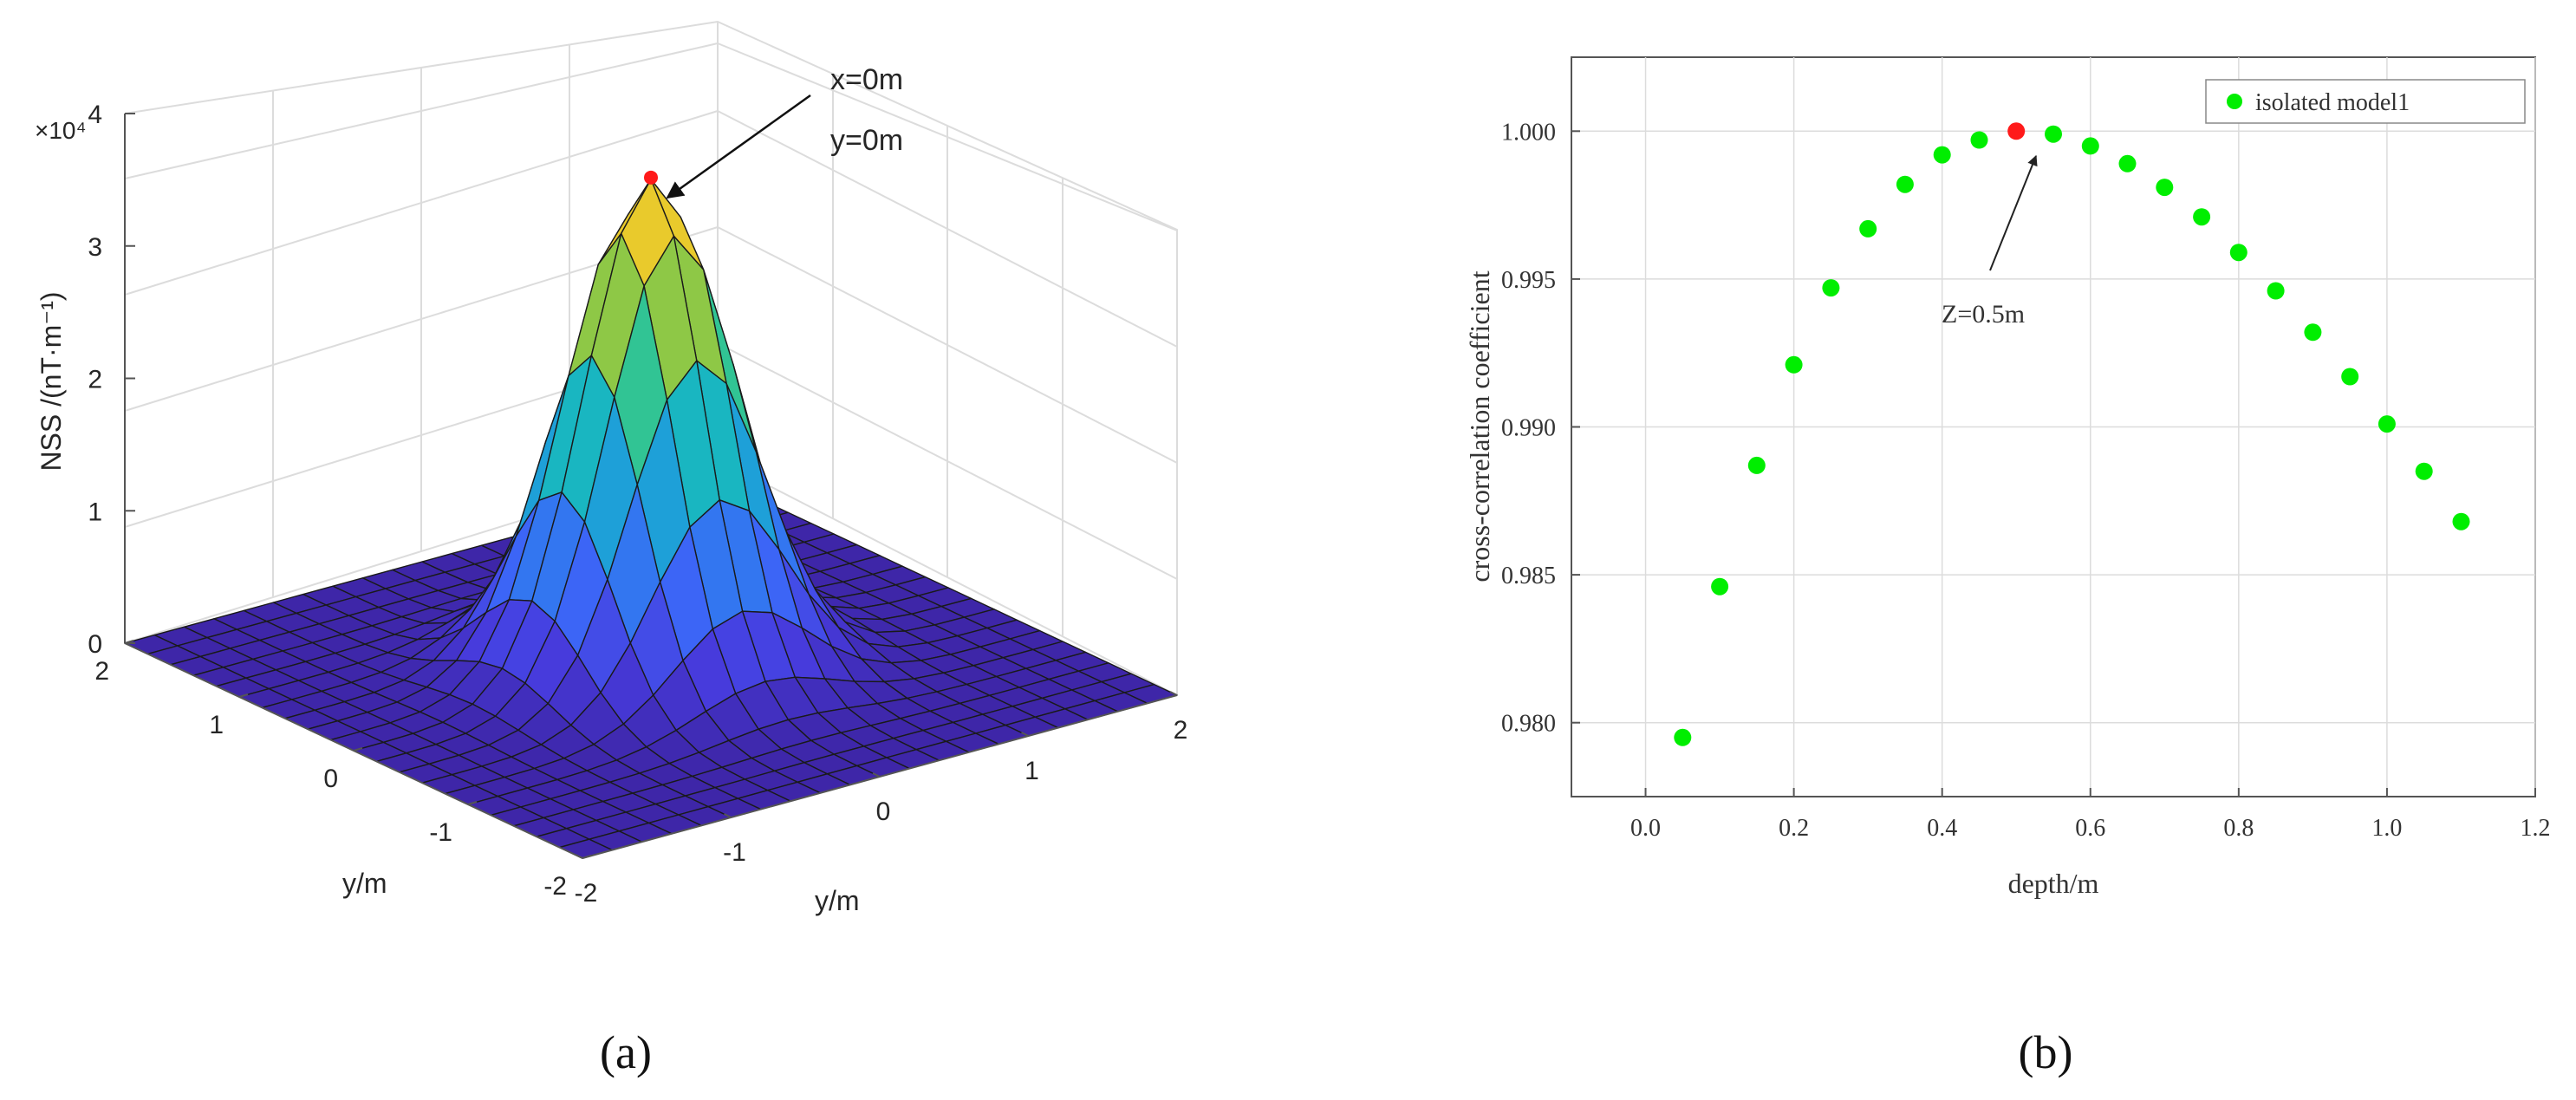 This screenshot has width=2576, height=1100. I want to click on y-tick-label: 0.985, so click(1528, 576).